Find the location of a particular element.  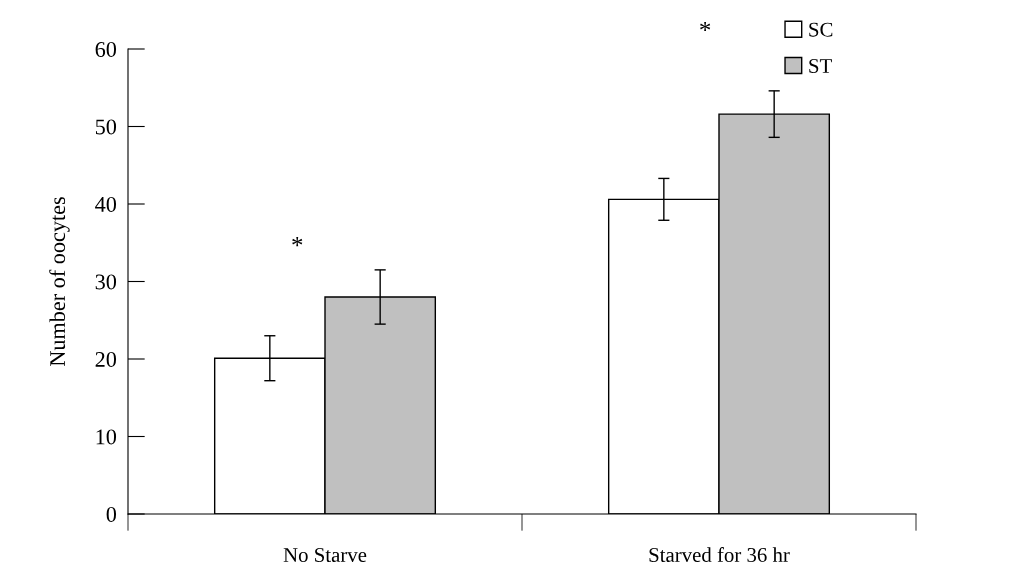

x-tick-label: Starved for 36 hr is located at coordinates (719, 554).